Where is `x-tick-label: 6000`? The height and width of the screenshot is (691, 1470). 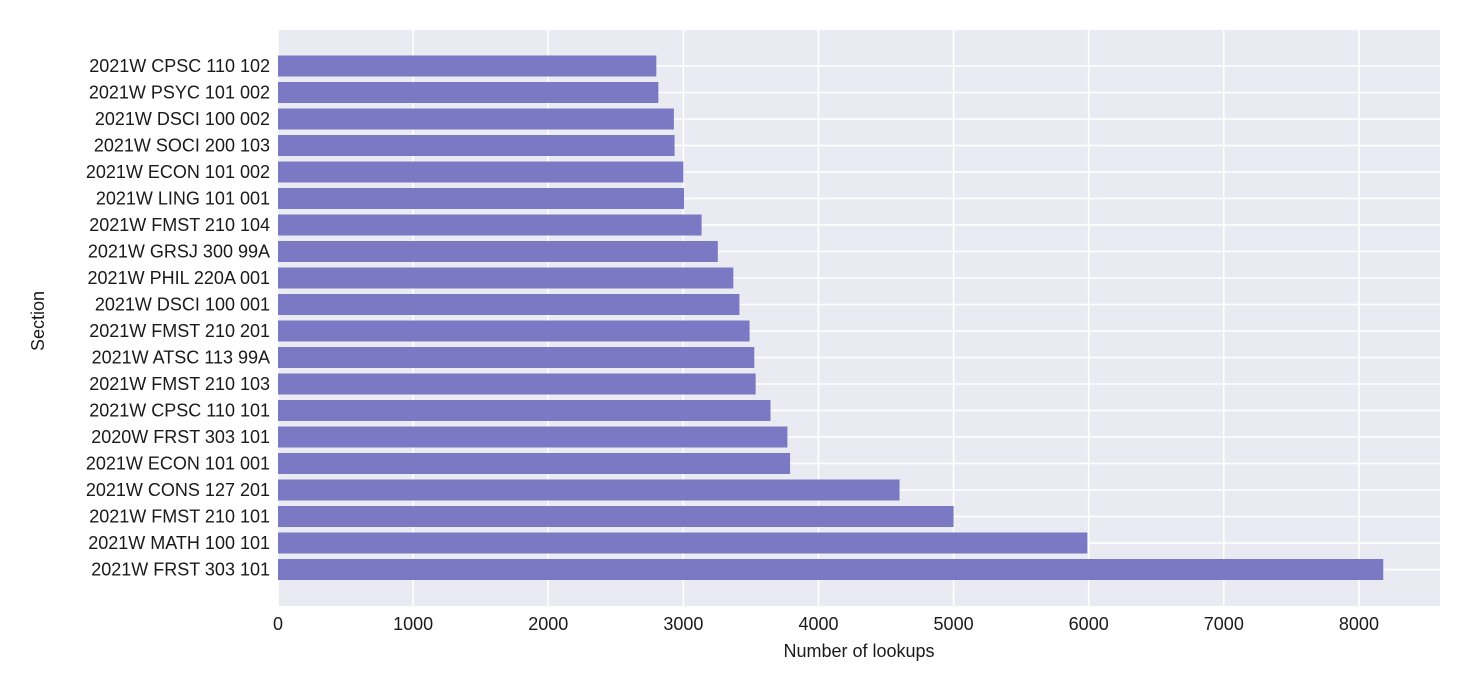 x-tick-label: 6000 is located at coordinates (1089, 624).